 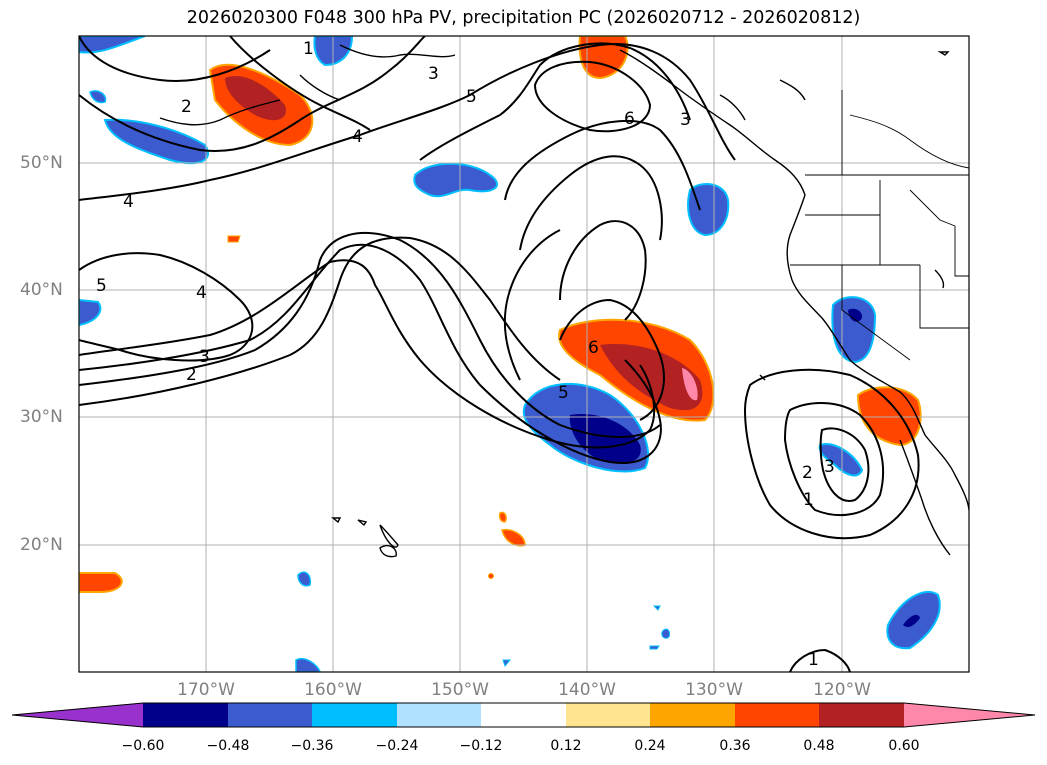 What do you see at coordinates (41, 290) in the screenshot?
I see `lat-label-40n: 40°N` at bounding box center [41, 290].